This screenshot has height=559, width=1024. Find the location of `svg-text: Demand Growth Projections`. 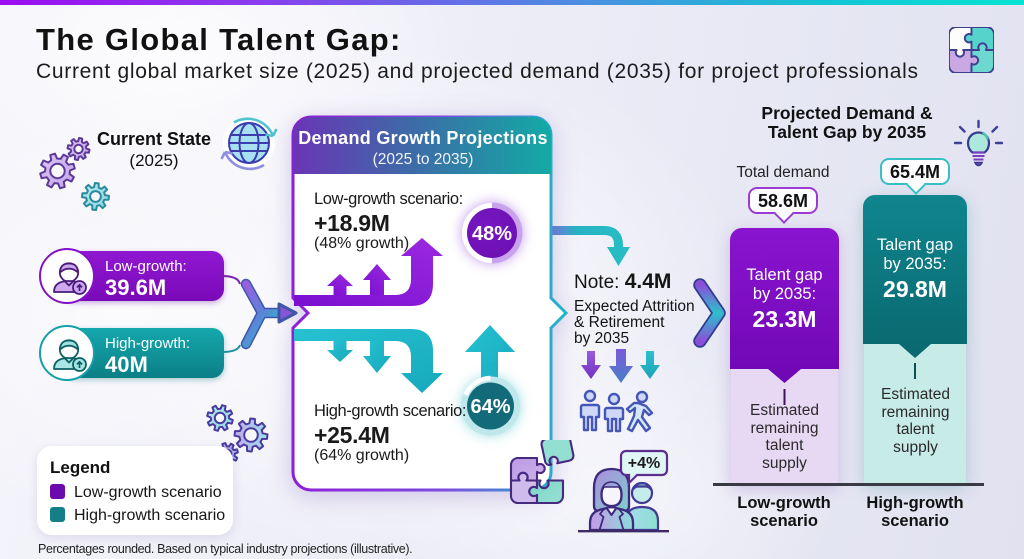

svg-text: Demand Growth Projections is located at coordinates (423, 138).